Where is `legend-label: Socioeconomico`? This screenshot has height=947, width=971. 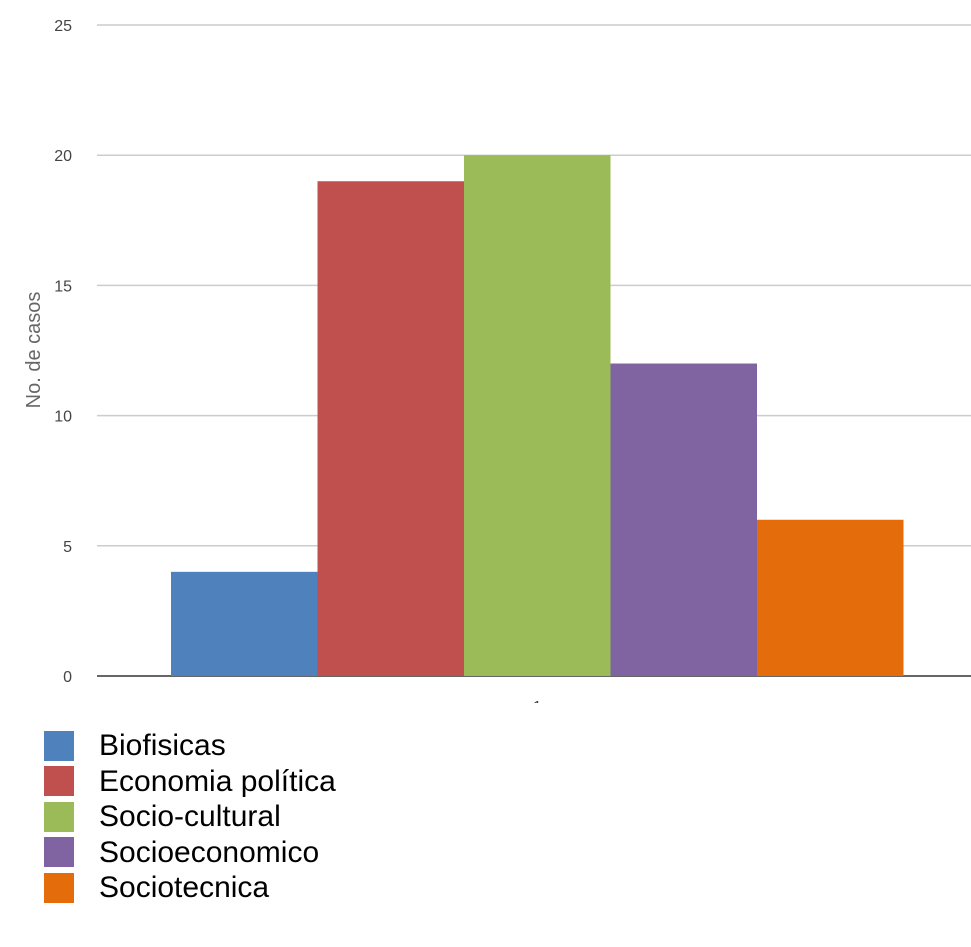 legend-label: Socioeconomico is located at coordinates (209, 852).